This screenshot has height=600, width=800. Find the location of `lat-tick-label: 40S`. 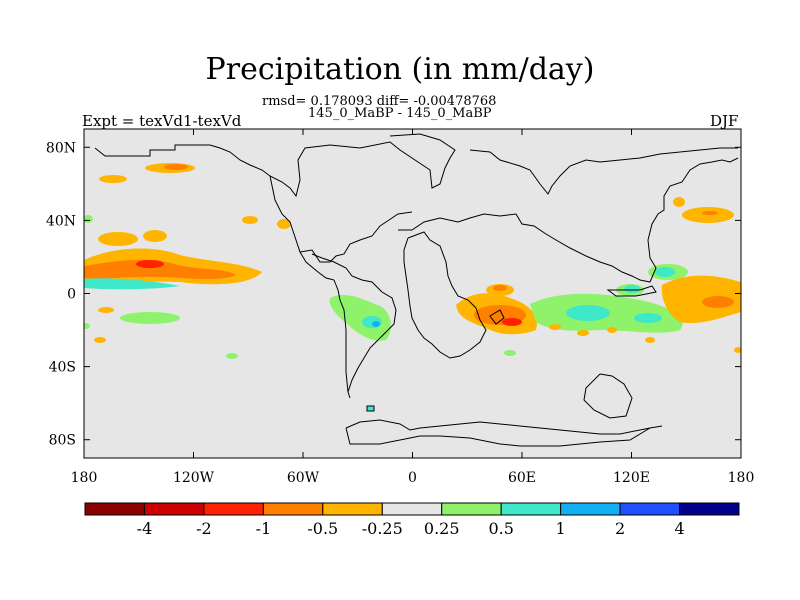

lat-tick-label: 40S is located at coordinates (62, 368).